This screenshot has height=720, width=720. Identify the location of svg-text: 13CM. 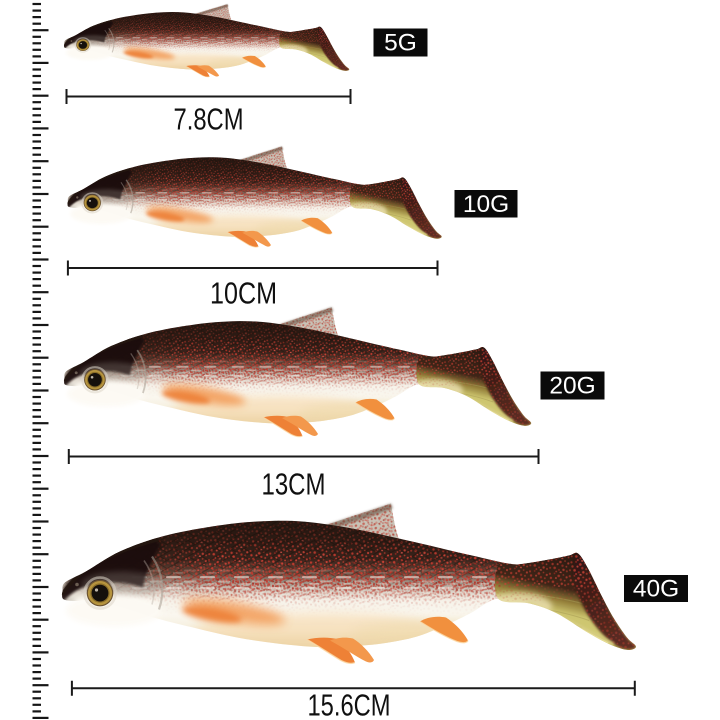
(294, 485).